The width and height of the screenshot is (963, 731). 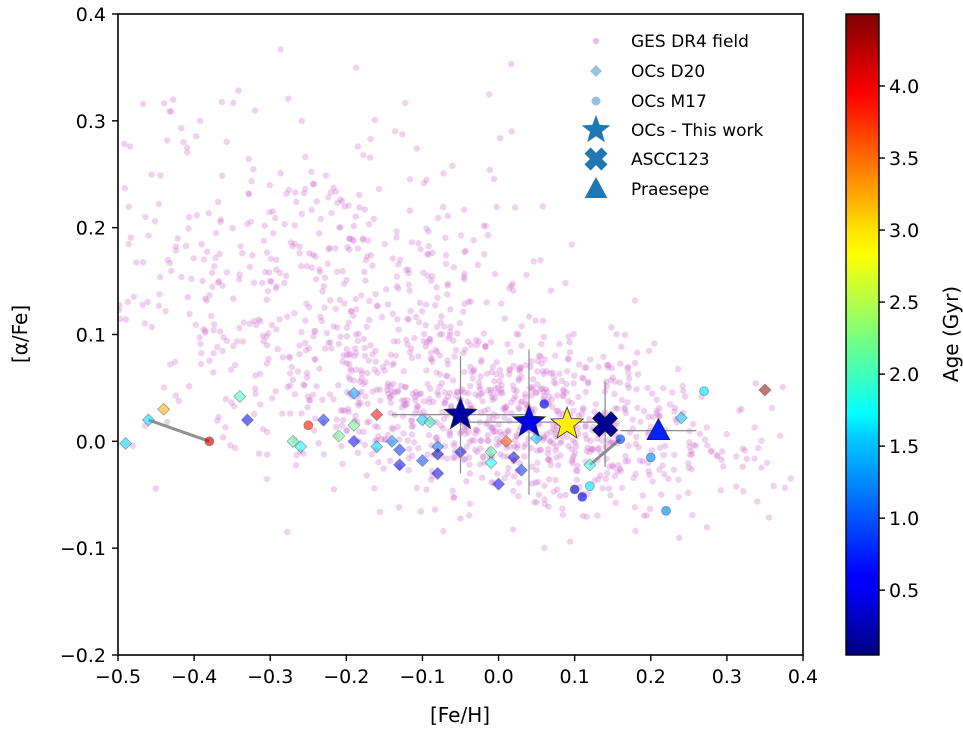 I want to click on y-axis-label: [α/Fe], so click(x=20, y=334).